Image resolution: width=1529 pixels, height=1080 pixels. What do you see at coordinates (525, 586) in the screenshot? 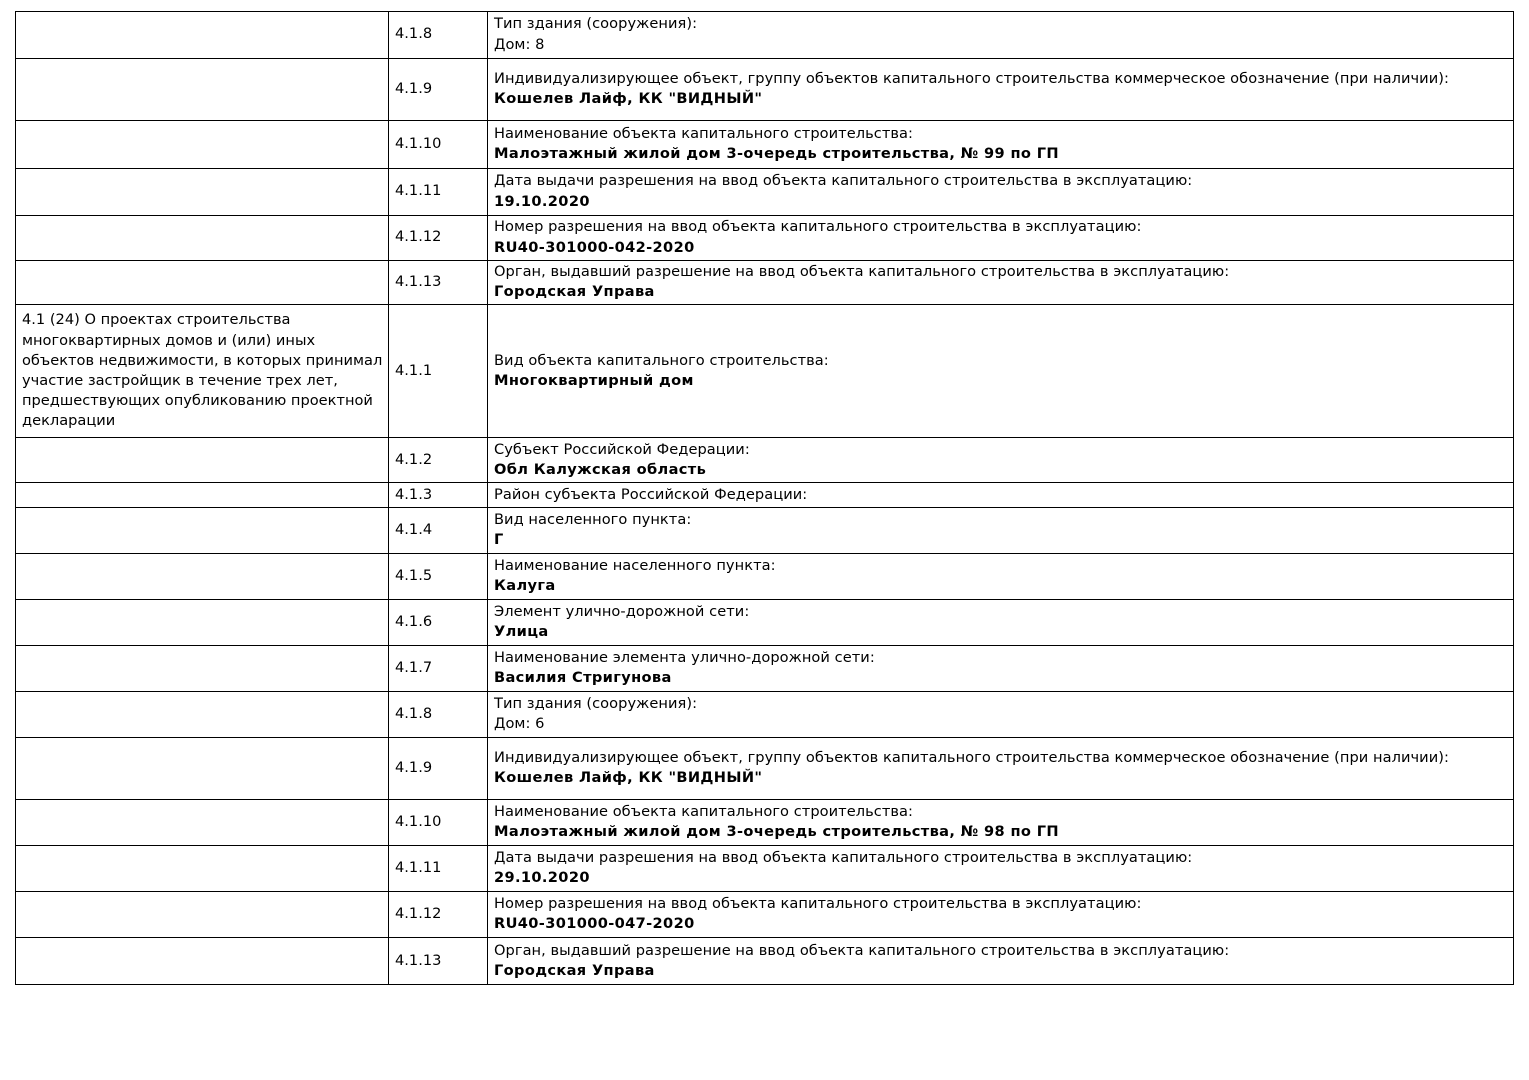
I see `field-value: Калуга` at bounding box center [525, 586].